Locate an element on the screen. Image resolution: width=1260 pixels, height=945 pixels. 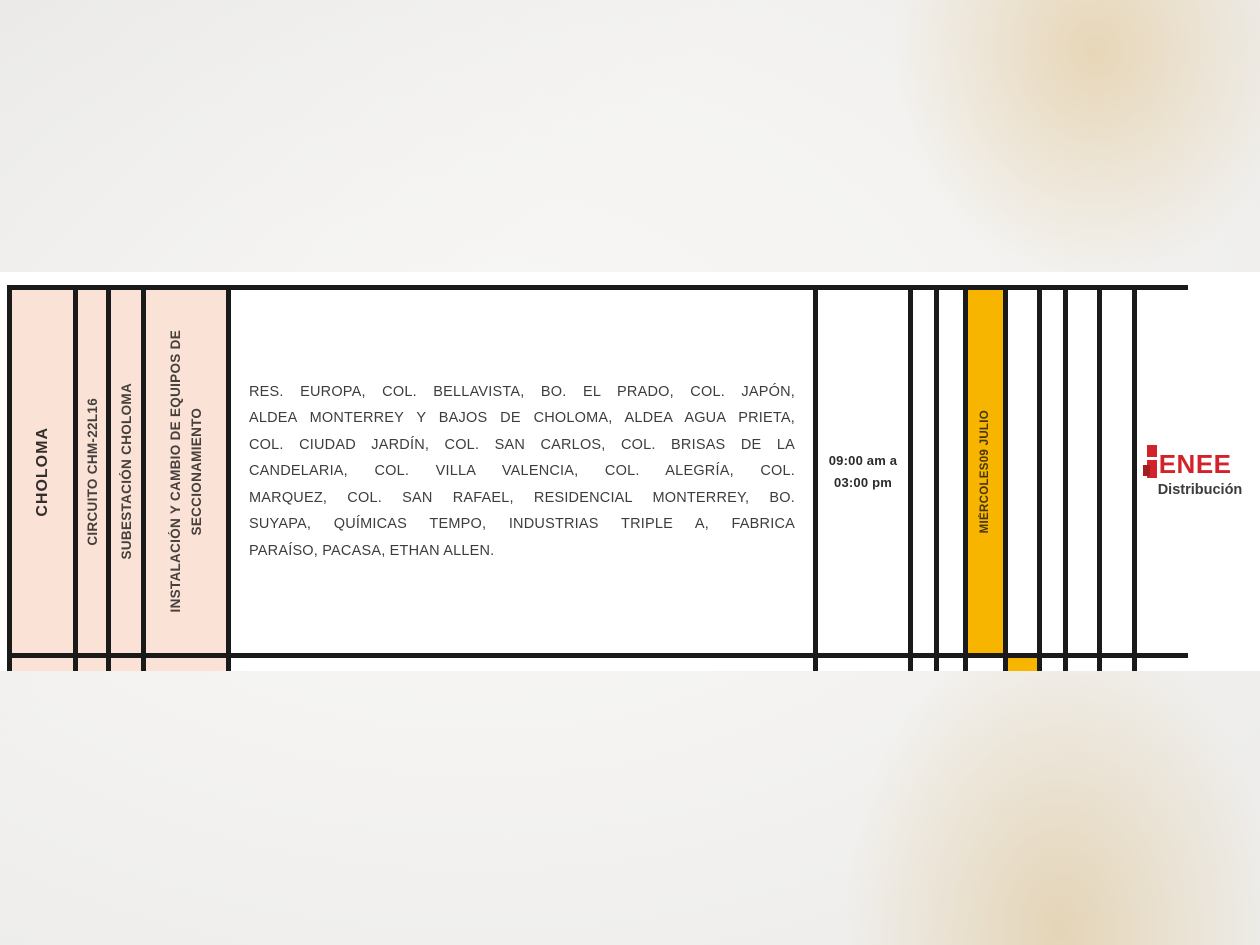
circuit-label: CIRCUITO CHM-22L16 is located at coordinates (92, 471).